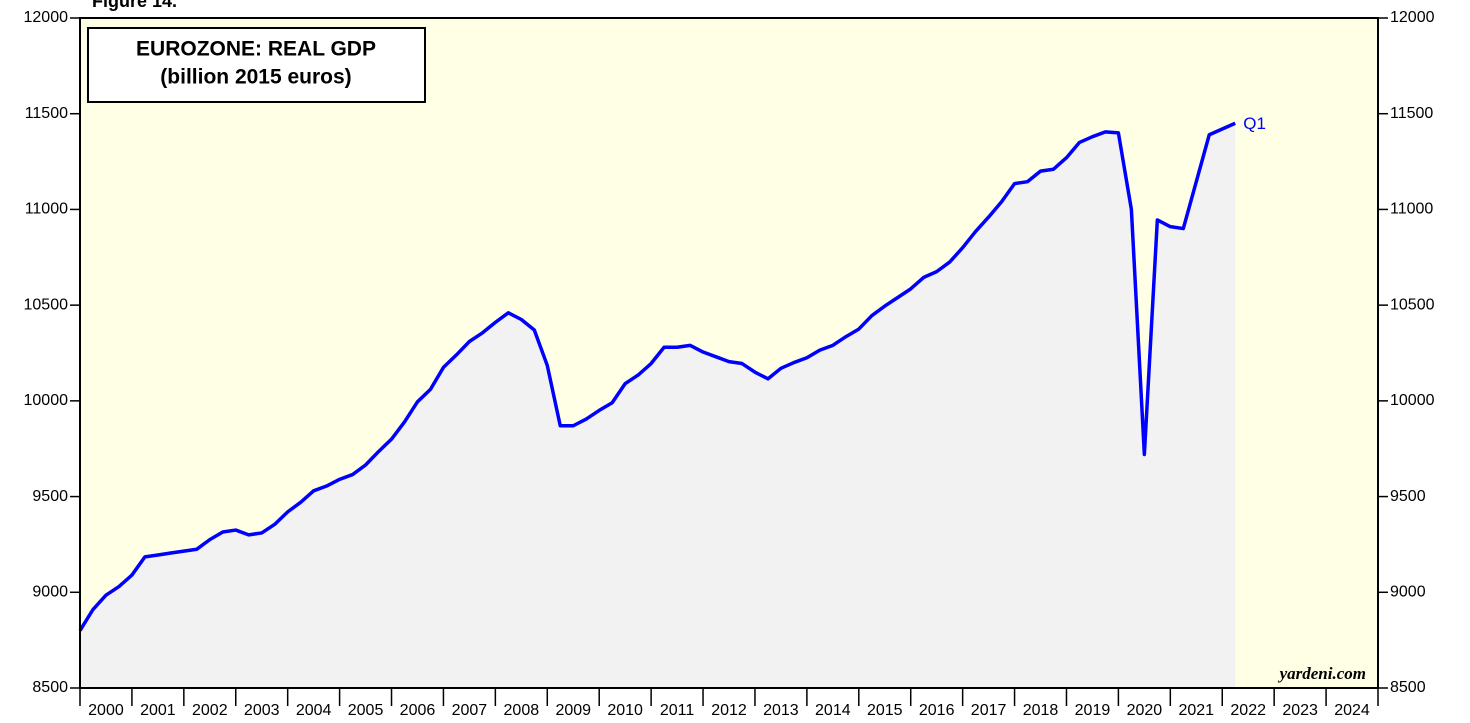 The image size is (1470, 723). I want to click on y2-tick-label: 9000, so click(1408, 592).